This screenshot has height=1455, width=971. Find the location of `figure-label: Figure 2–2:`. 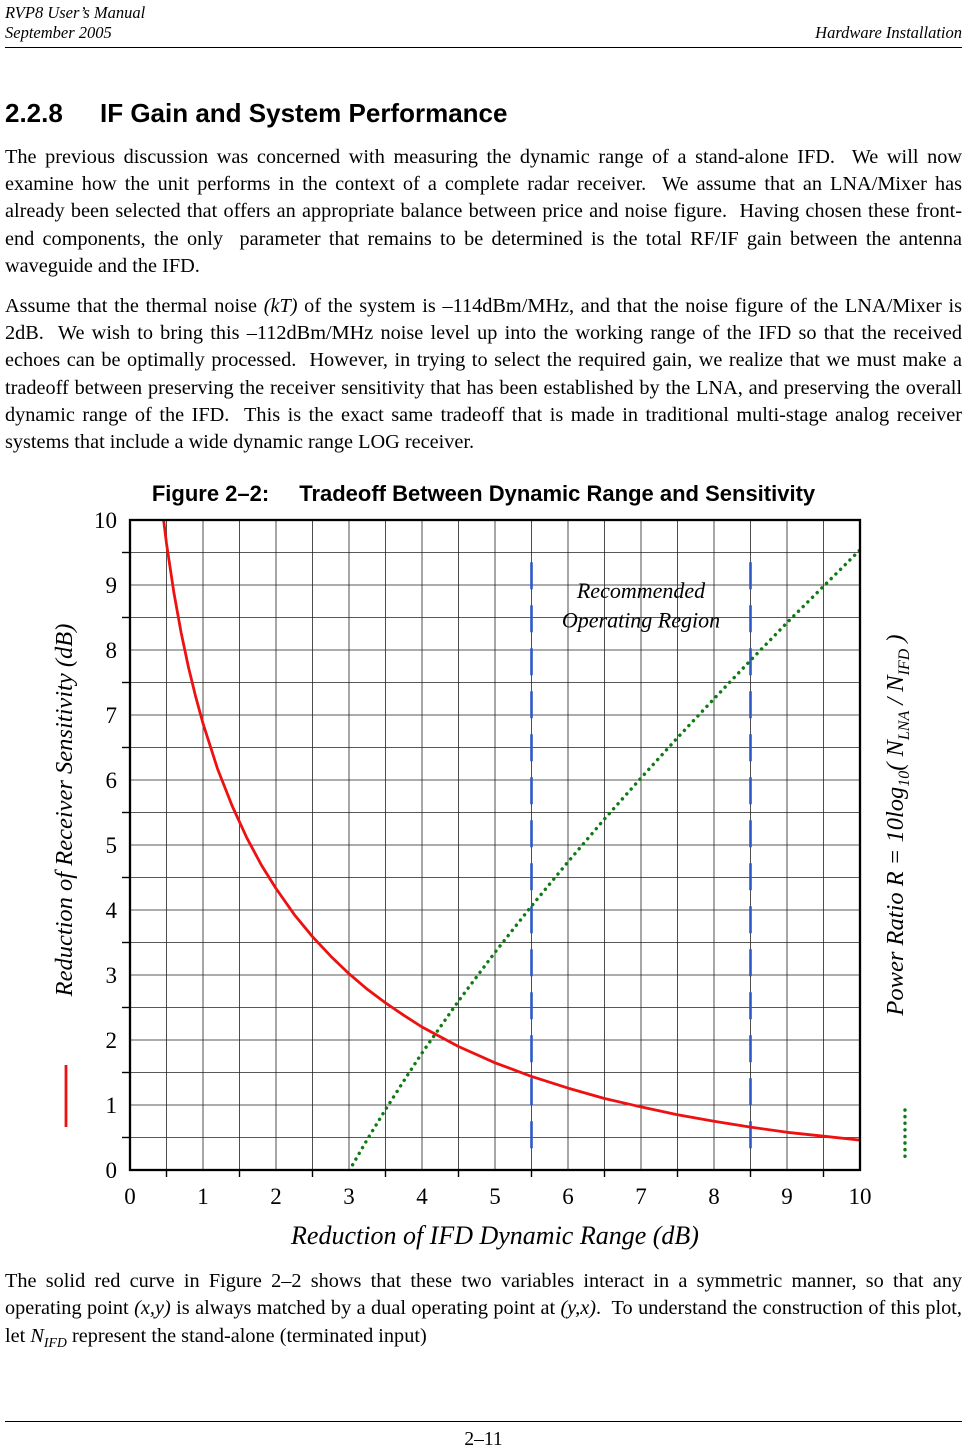

figure-label: Figure 2–2: is located at coordinates (210, 494).